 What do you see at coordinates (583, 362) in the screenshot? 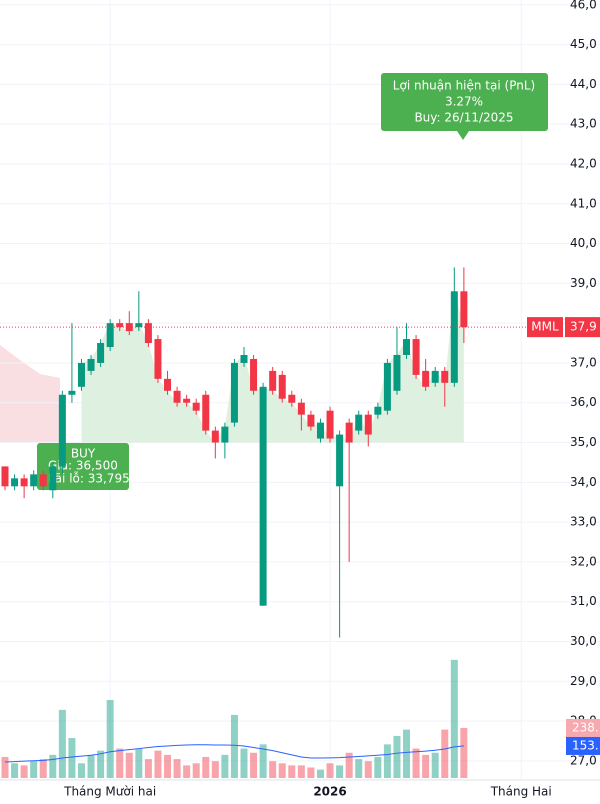
I see `y-tick-label: 37,0` at bounding box center [583, 362].